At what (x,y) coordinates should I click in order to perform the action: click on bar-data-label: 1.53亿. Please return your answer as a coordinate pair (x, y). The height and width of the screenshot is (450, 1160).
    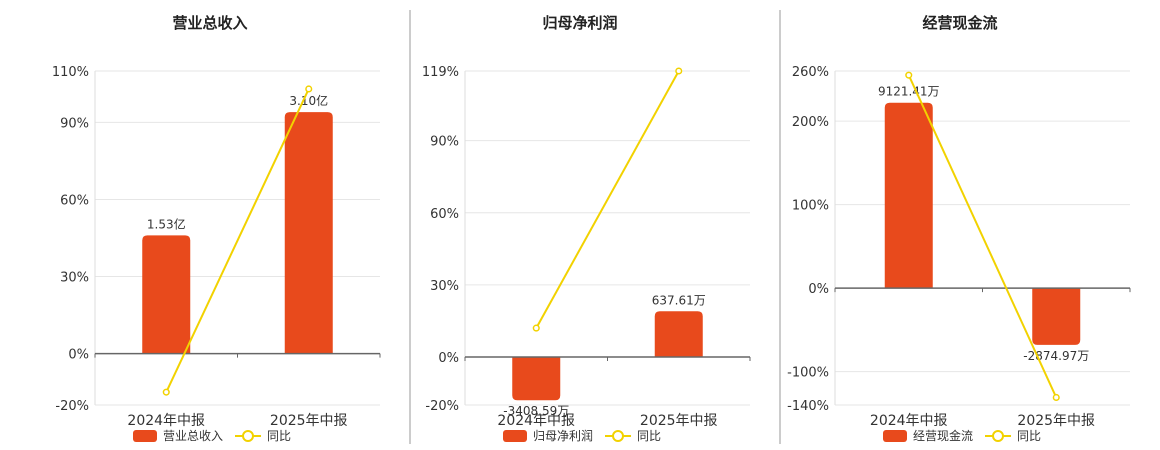
    Looking at the image, I should click on (166, 223).